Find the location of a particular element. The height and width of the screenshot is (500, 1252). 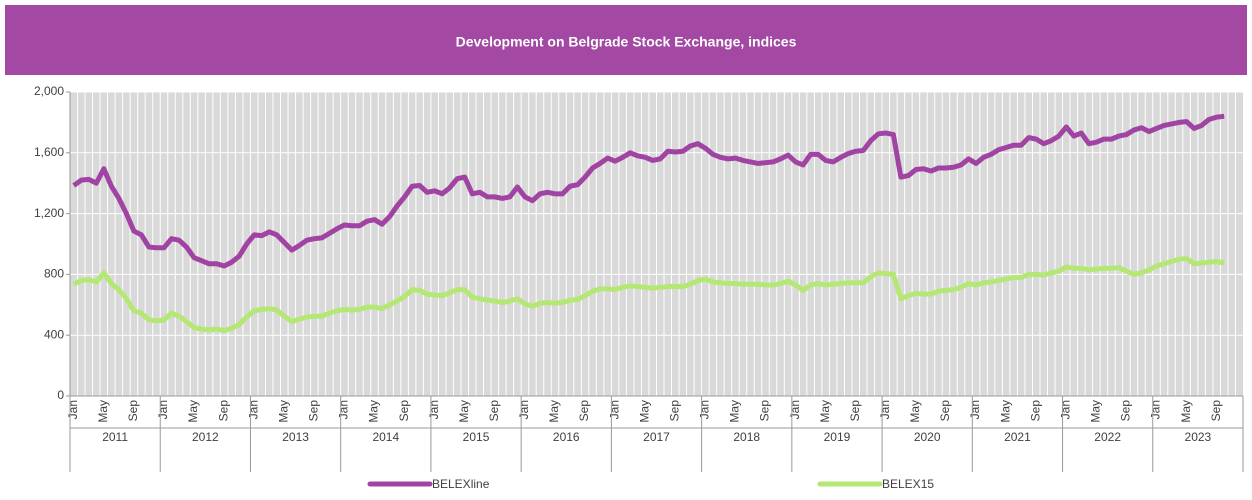

year-label: 2020 is located at coordinates (927, 437).